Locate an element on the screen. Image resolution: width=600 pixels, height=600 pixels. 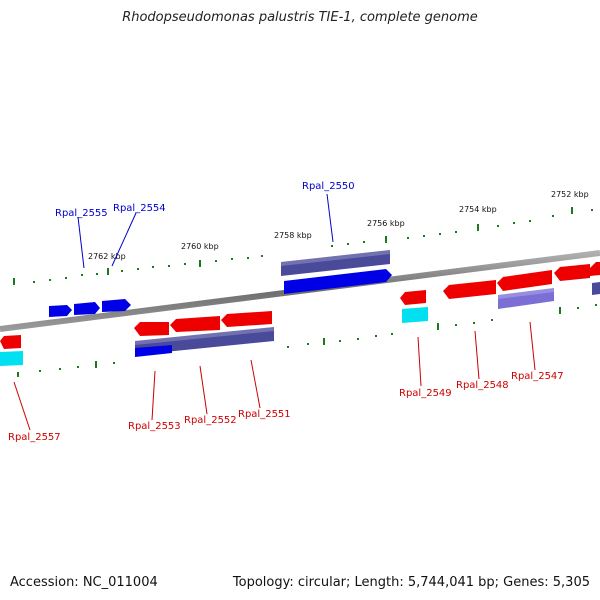
gene-label-rpal-2552: Rpal_2552 is located at coordinates (210, 420).